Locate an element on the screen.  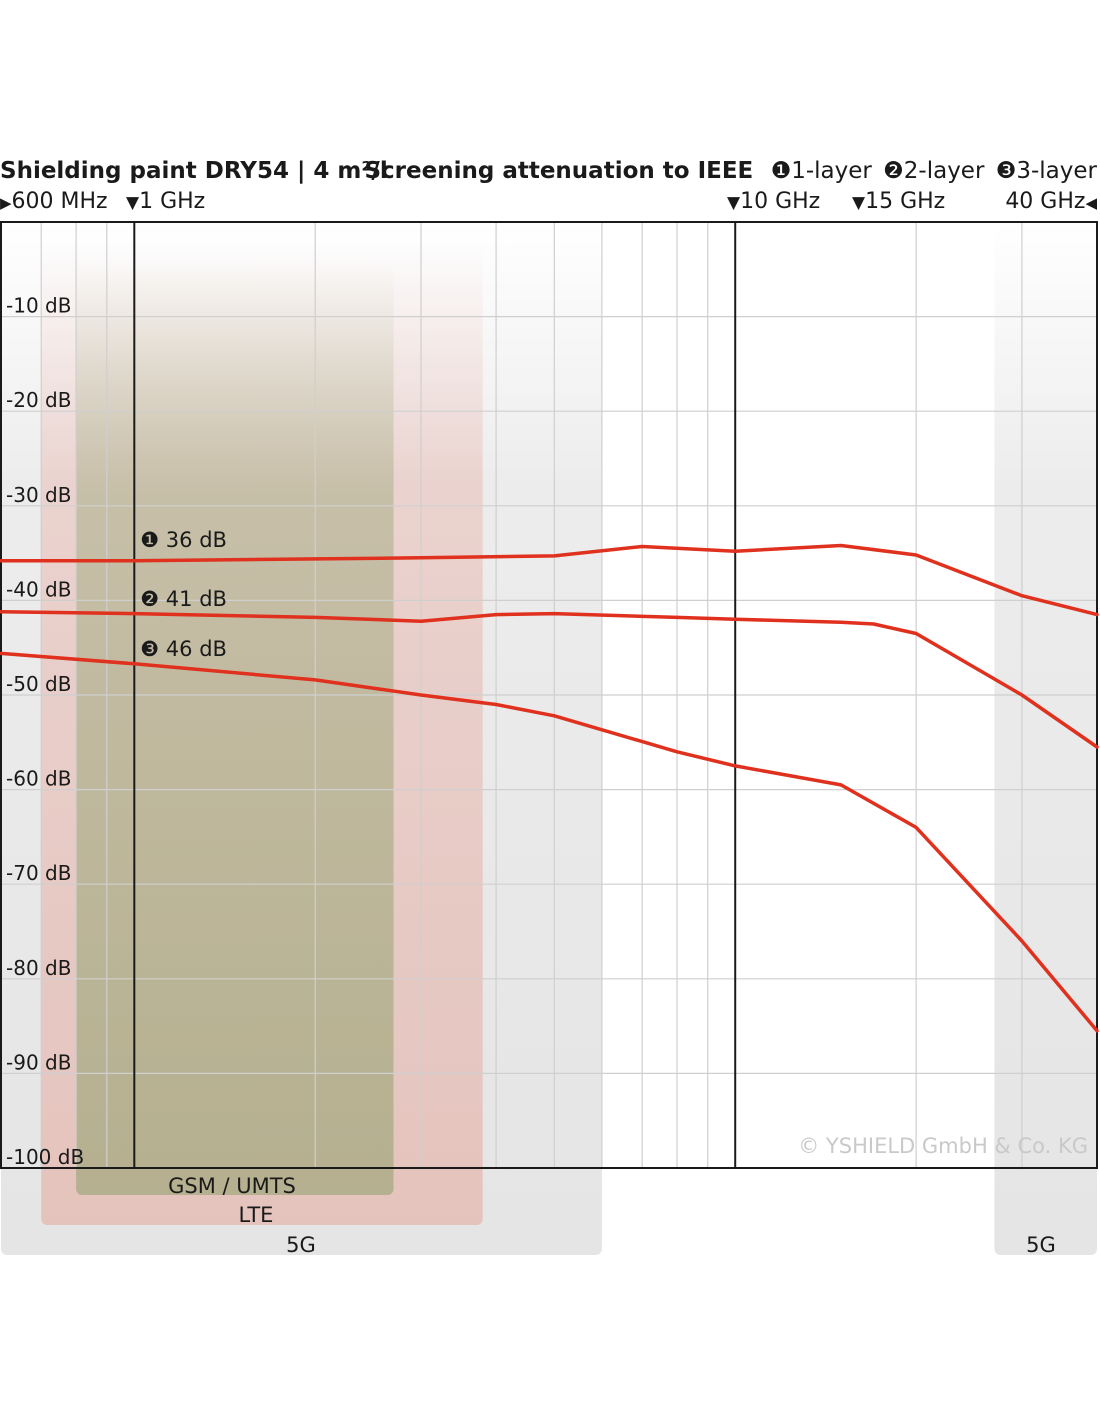
legend-item-3: ❸3-layer is located at coordinates (1046, 171).